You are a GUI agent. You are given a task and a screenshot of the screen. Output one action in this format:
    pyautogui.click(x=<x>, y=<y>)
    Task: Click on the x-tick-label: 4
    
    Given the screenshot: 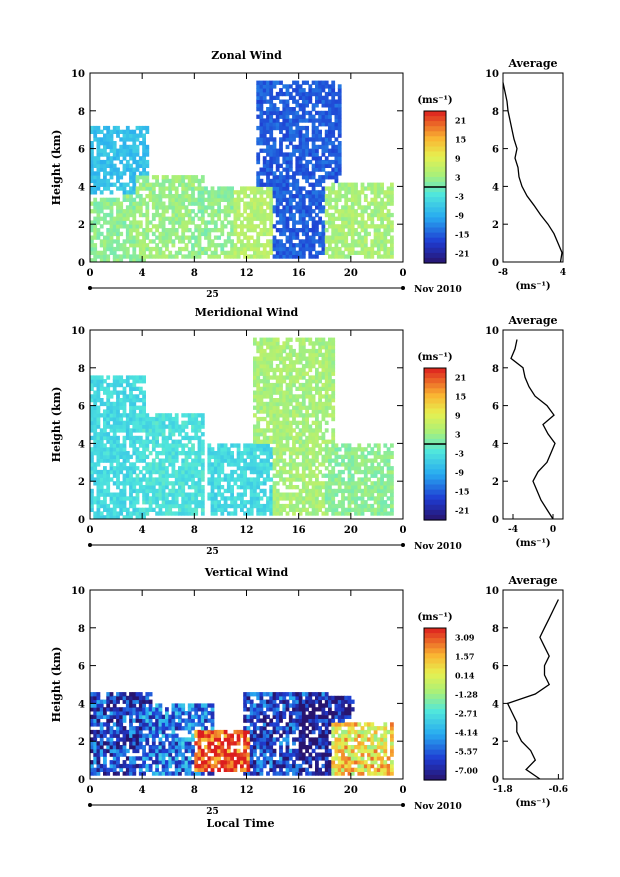 What is the action you would take?
    pyautogui.click(x=142, y=530)
    